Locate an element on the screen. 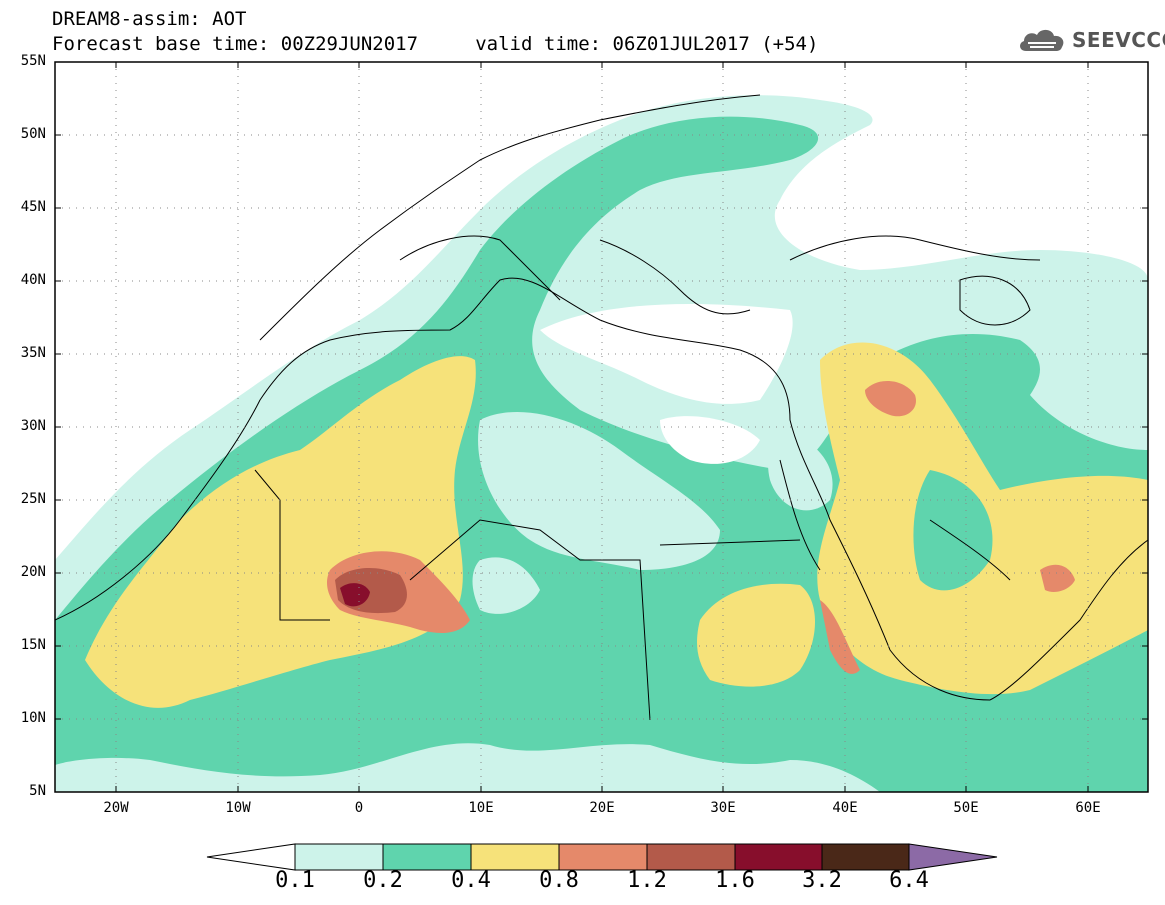  lon-label: 0 is located at coordinates (359, 808).